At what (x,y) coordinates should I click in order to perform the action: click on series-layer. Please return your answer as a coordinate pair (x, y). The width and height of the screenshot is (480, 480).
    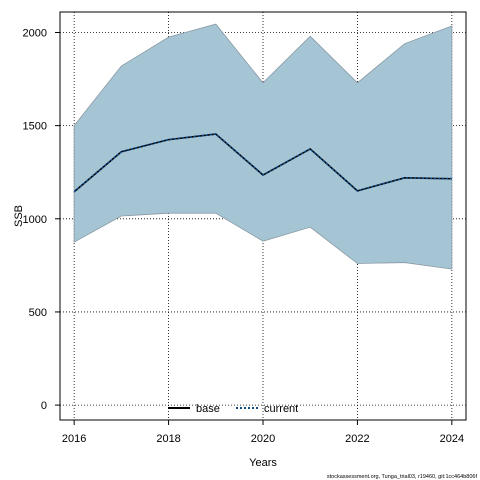
    Looking at the image, I should click on (262, 163).